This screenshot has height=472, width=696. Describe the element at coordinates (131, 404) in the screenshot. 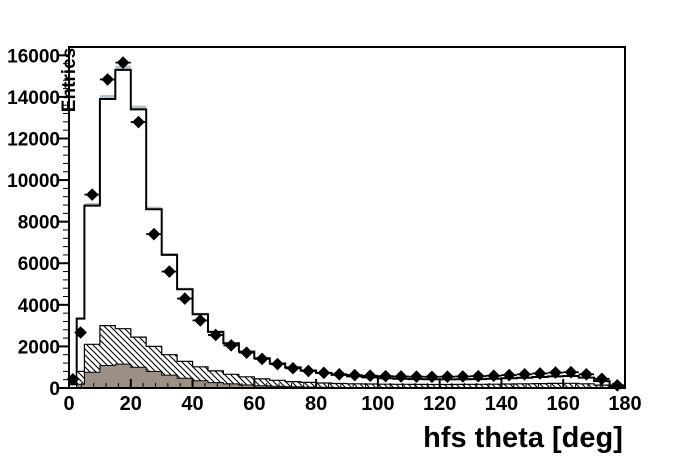

I see `x-tick-label: 20` at that location.